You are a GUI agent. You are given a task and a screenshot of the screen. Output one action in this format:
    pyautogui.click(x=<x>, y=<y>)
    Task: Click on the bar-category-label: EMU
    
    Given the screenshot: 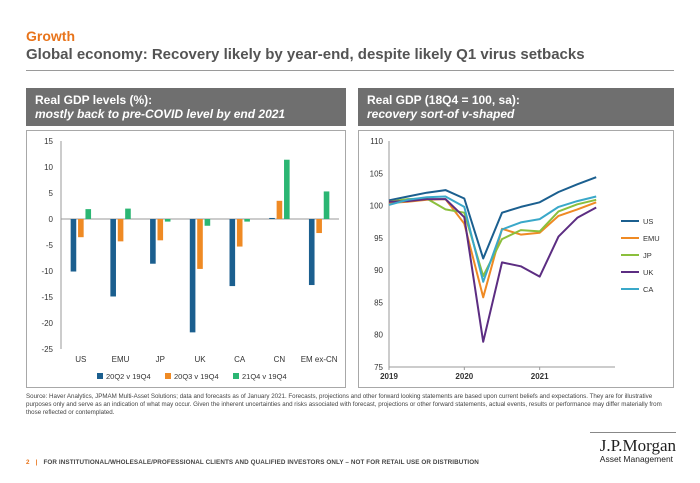 What is the action you would take?
    pyautogui.click(x=121, y=359)
    